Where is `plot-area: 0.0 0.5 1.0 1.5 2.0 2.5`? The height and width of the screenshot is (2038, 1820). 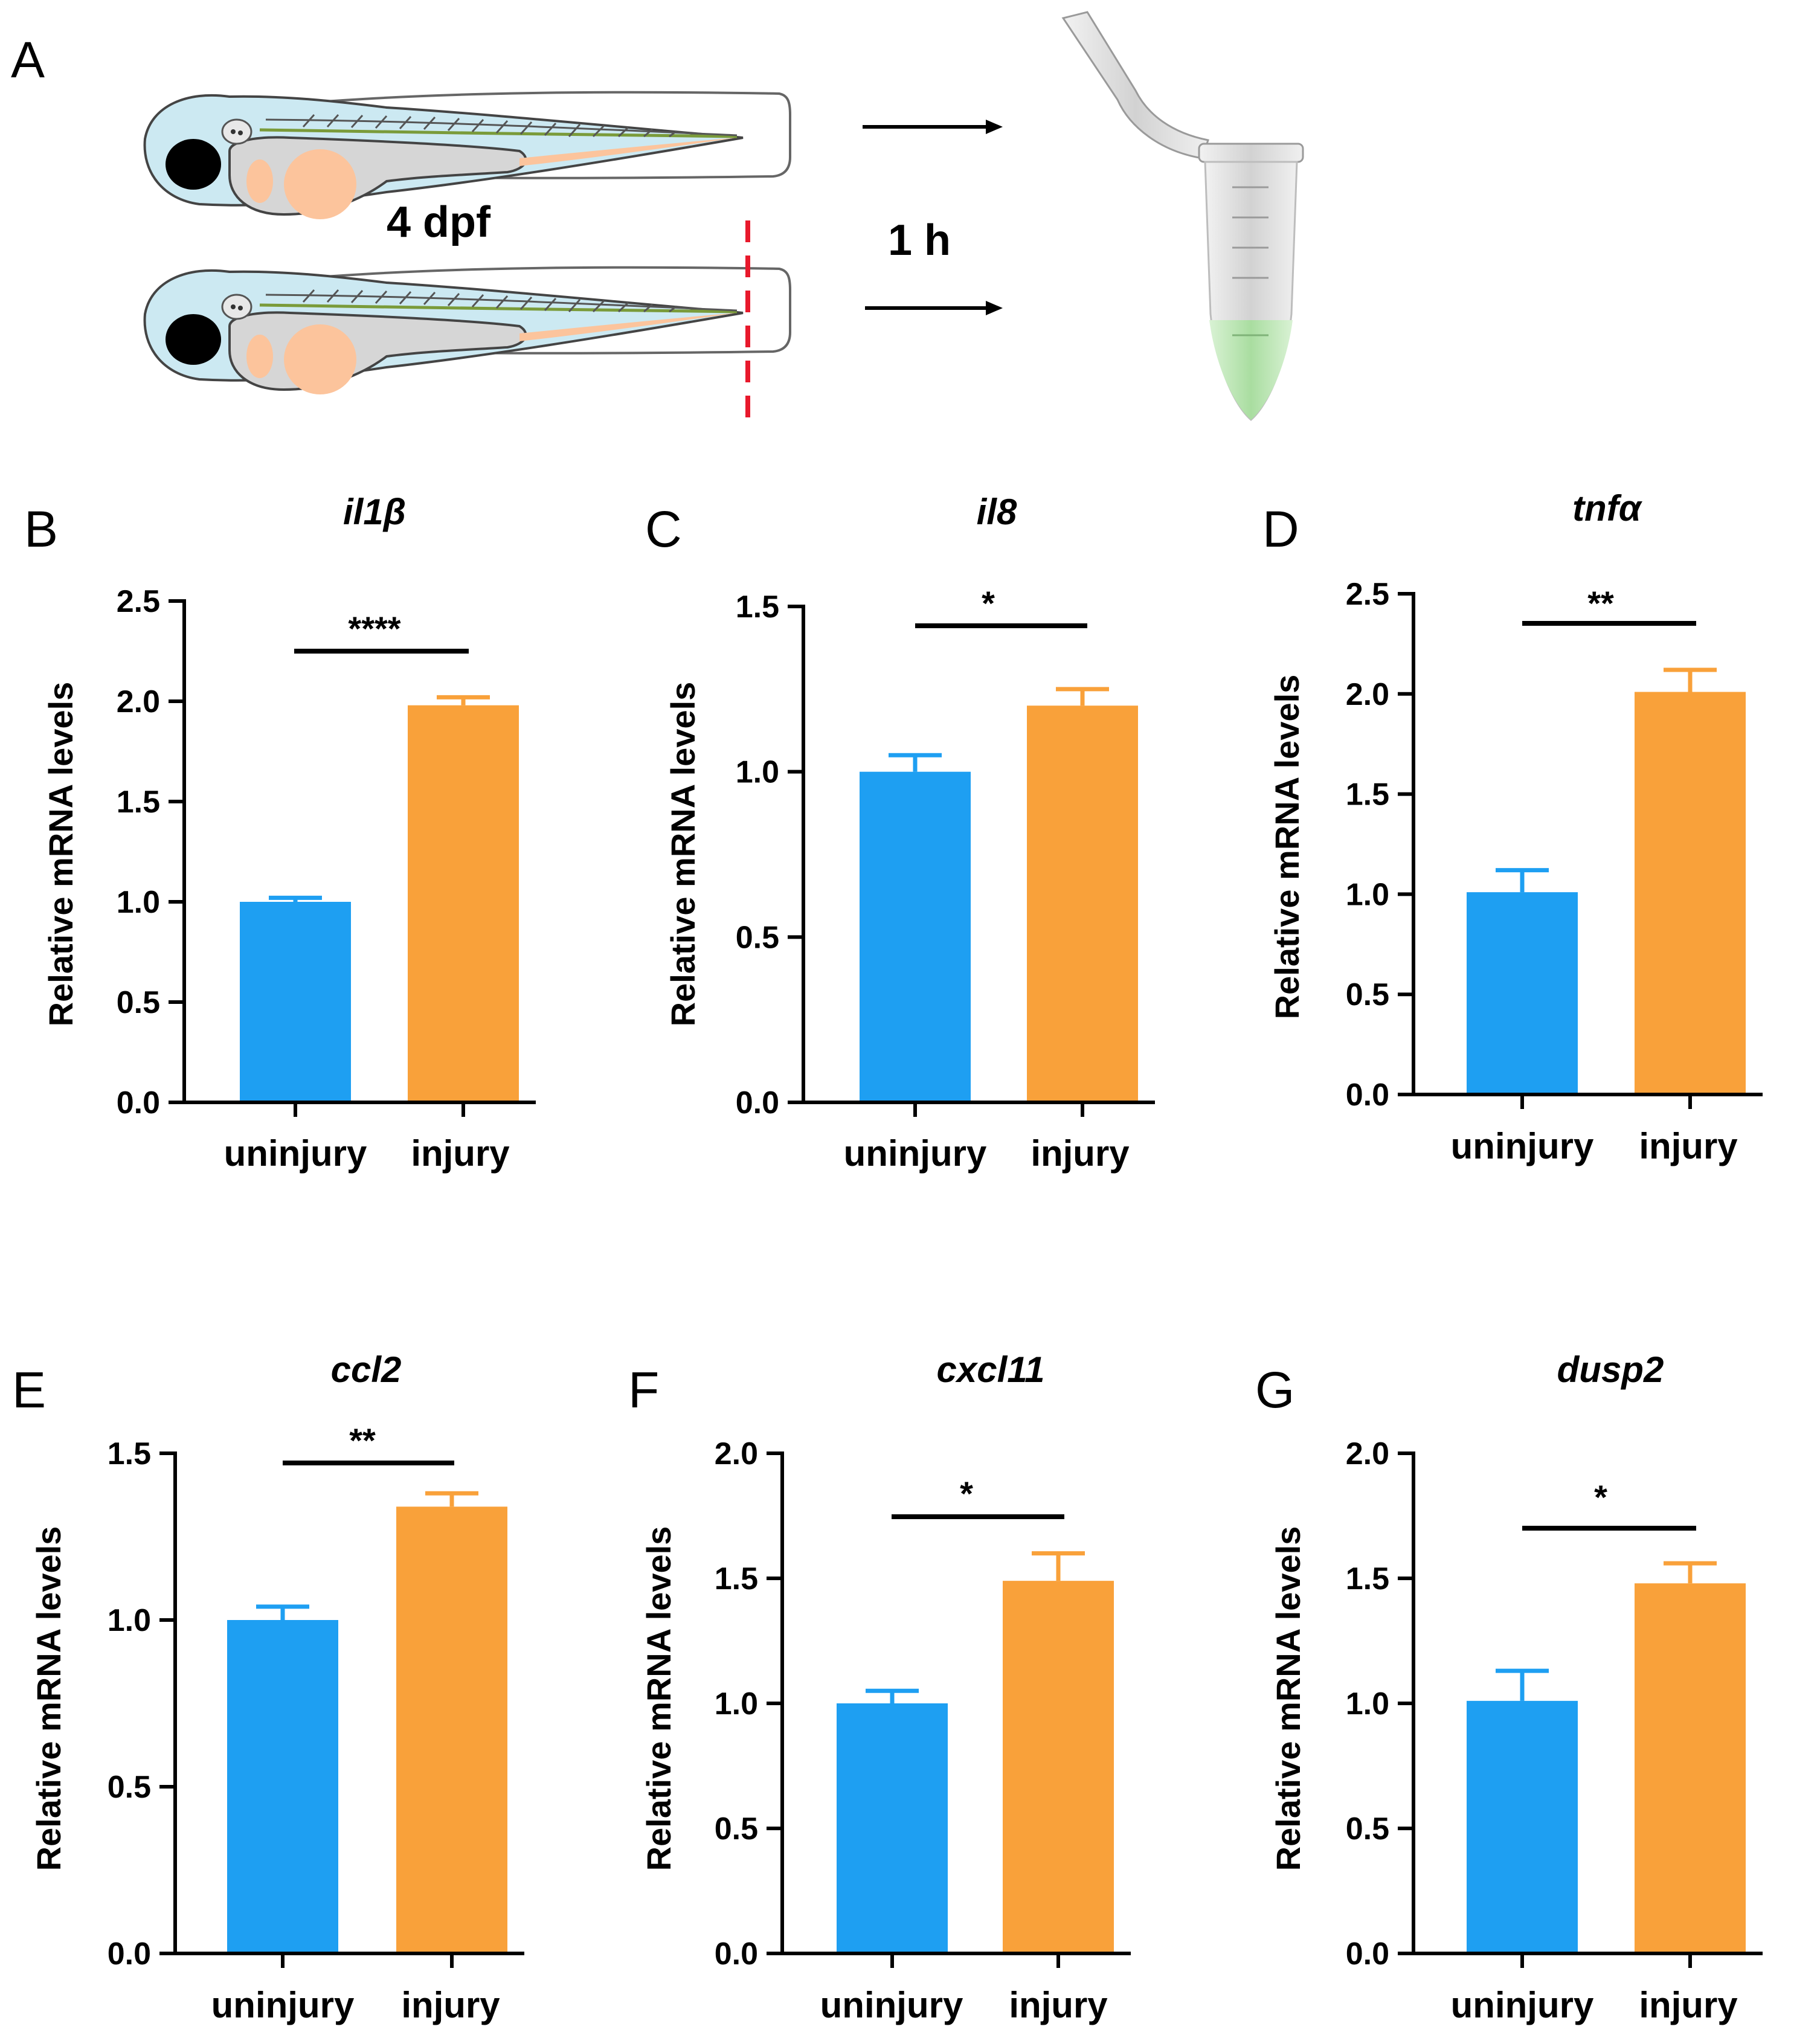
plot-area: 0.0 0.5 1.0 1.5 2.0 2.5 is located at coordinates (326, 852).